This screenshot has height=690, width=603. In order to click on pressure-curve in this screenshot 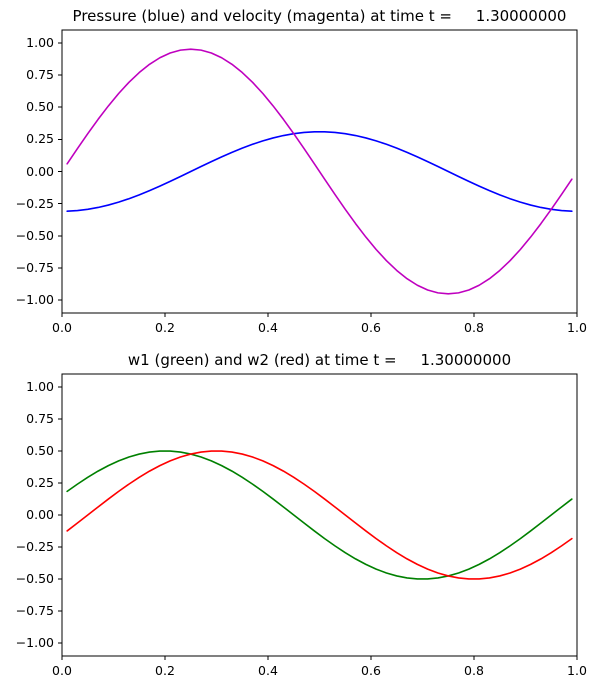, I will do `click(319, 171)`.